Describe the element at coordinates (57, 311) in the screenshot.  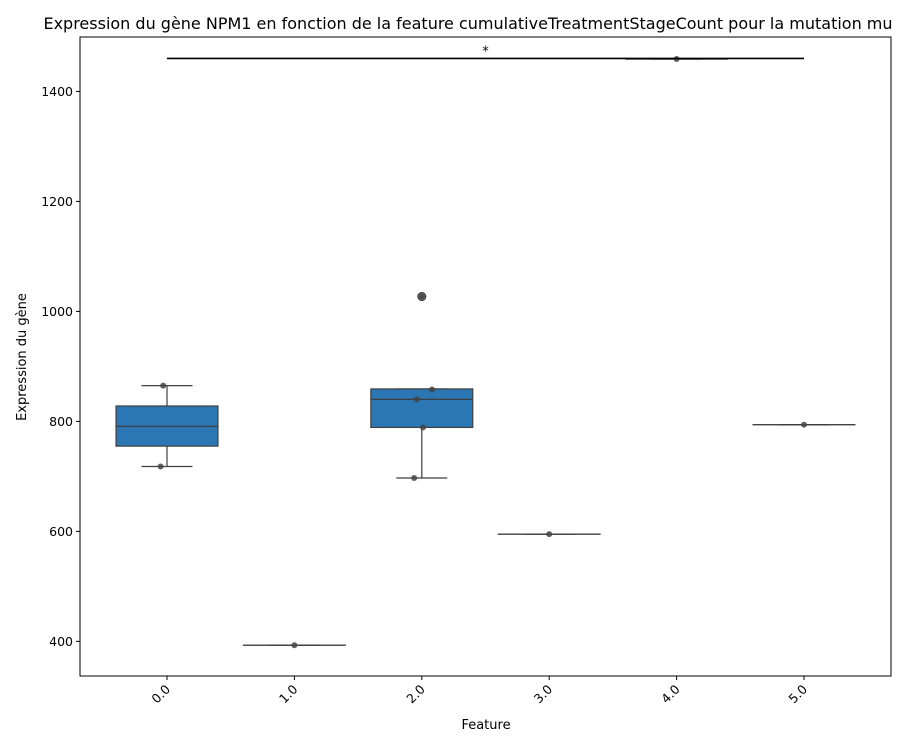
I see `y-tick-label: 1000` at that location.